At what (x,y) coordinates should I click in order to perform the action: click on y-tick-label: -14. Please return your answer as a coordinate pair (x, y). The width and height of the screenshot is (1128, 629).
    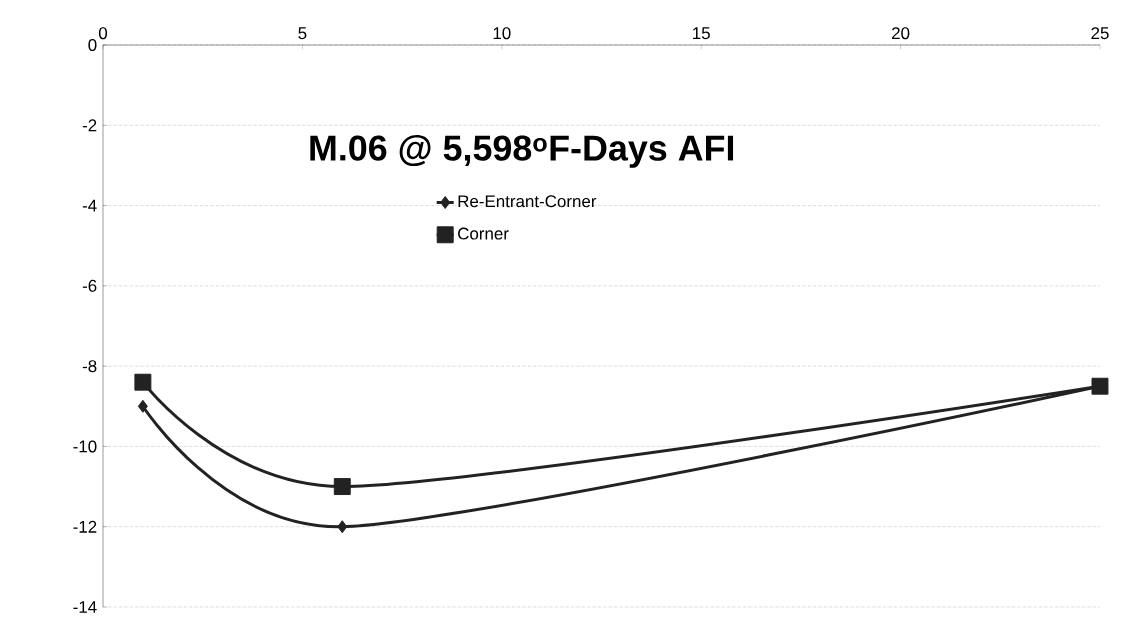
    Looking at the image, I should click on (85, 607).